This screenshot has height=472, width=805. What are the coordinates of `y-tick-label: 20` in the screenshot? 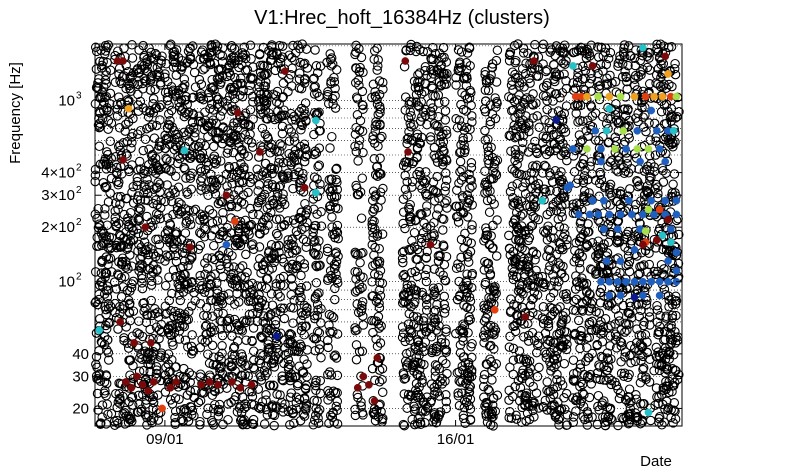 It's located at (80, 408).